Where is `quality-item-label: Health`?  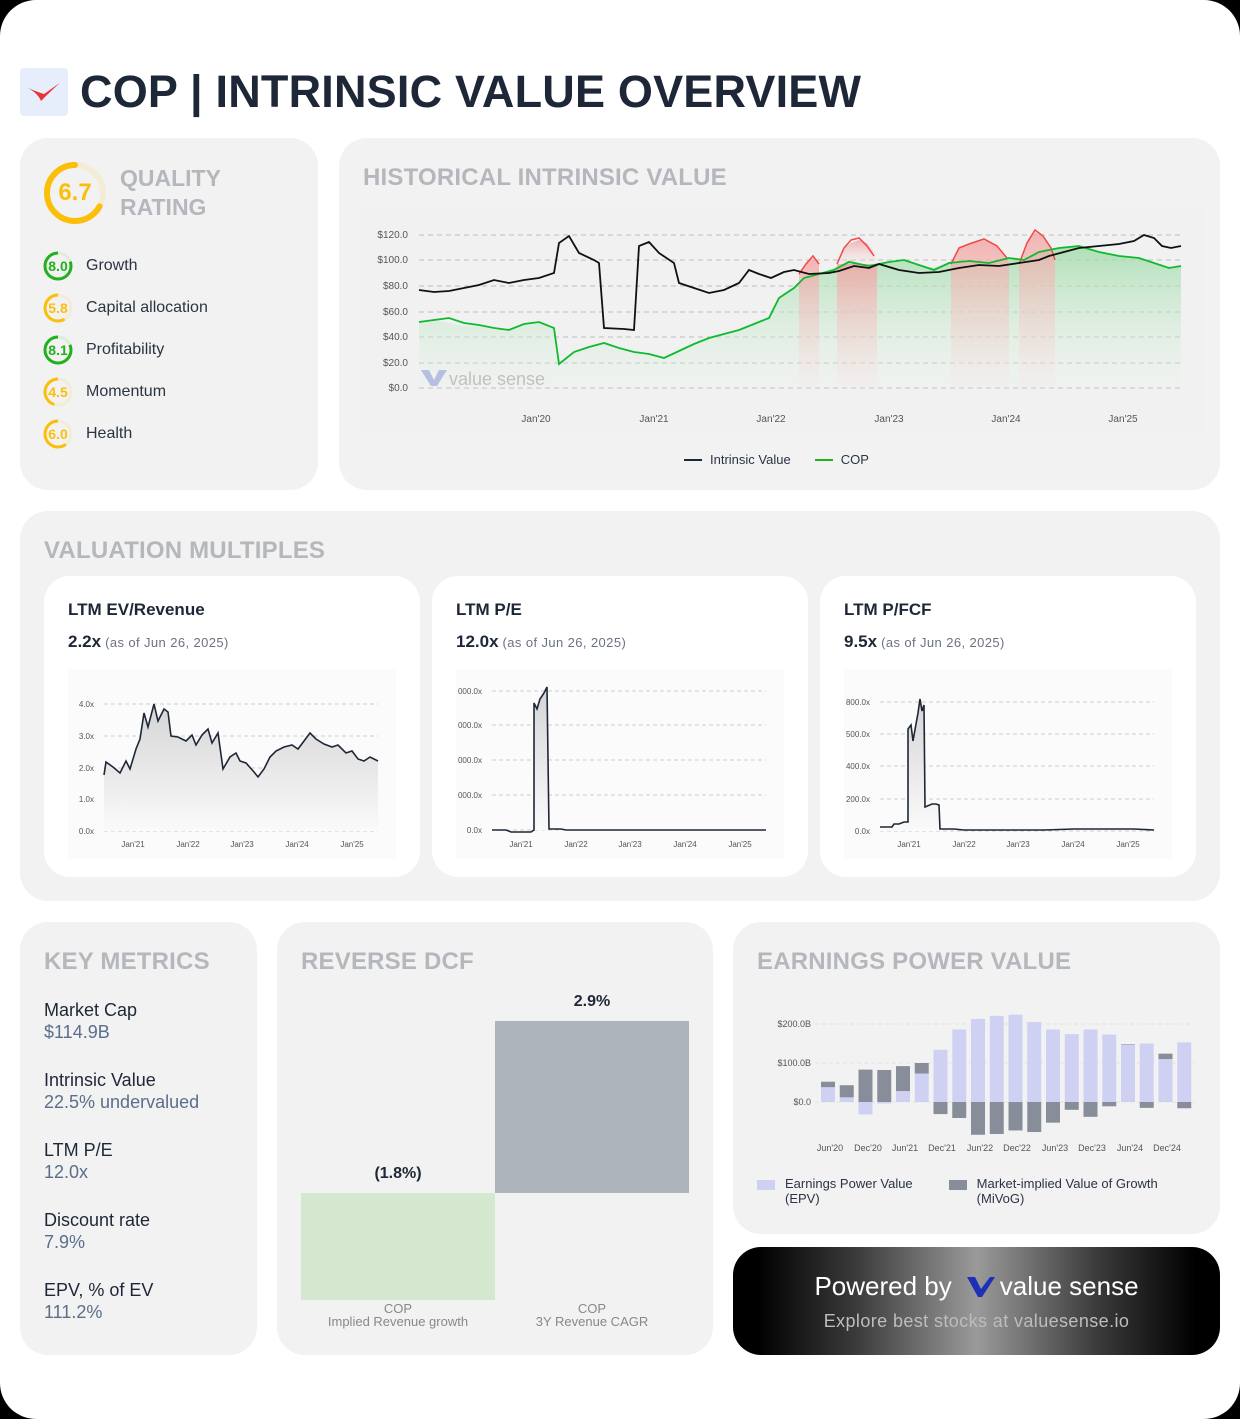
quality-item-label: Health is located at coordinates (109, 433).